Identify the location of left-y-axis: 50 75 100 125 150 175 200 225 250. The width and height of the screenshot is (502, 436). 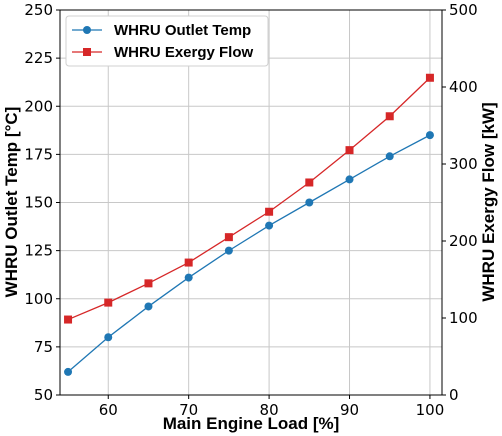
(42, 202).